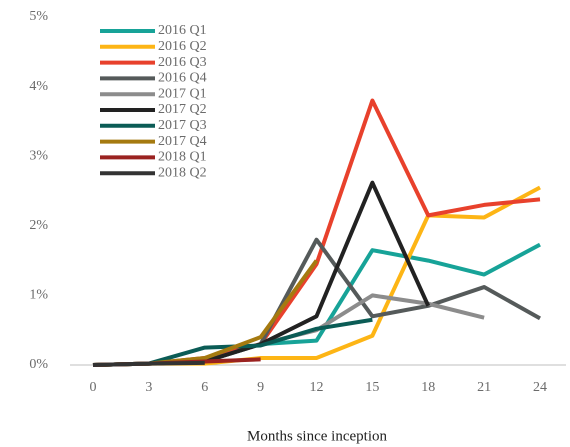  I want to click on legend-label: 2017 Q3, so click(182, 125).